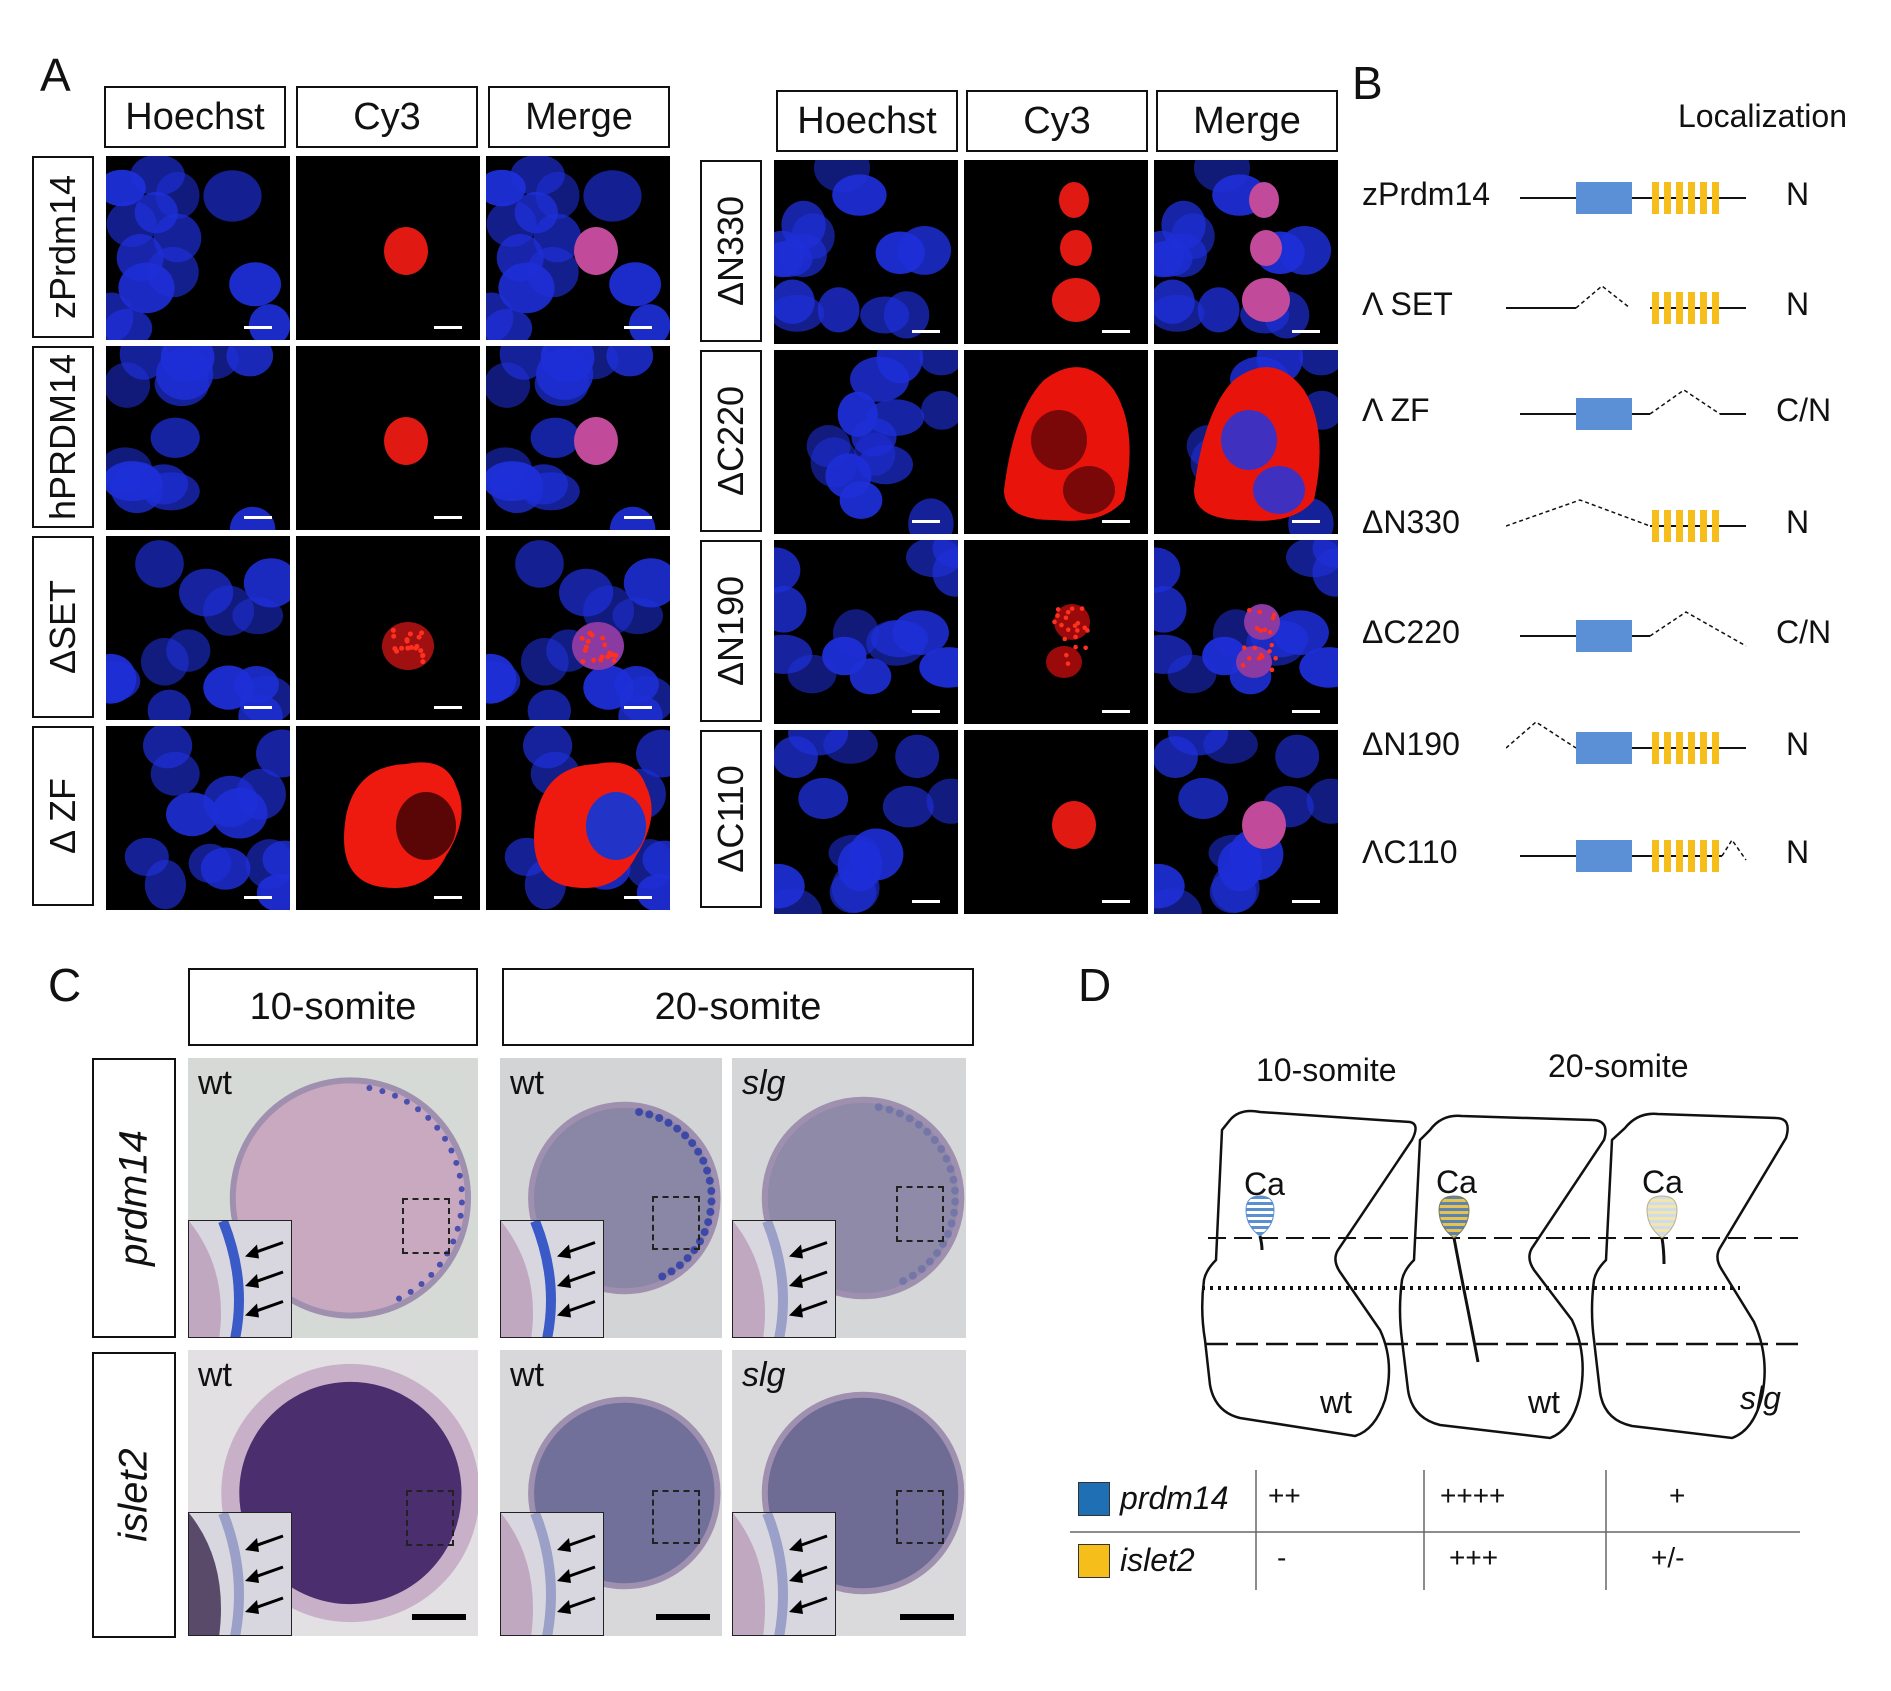 This screenshot has width=1891, height=1691. I want to click on somite-label-3: slg, so click(1760, 1398).